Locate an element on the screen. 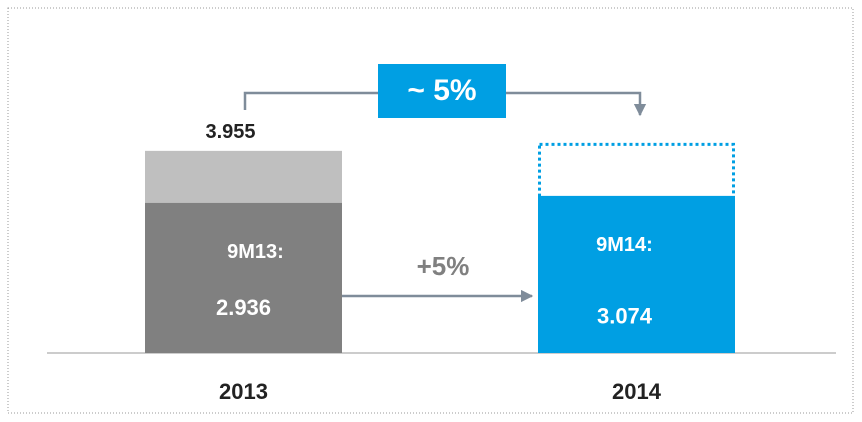 Image resolution: width=862 pixels, height=422 pixels. x-tick-label: 2013 is located at coordinates (243, 391).